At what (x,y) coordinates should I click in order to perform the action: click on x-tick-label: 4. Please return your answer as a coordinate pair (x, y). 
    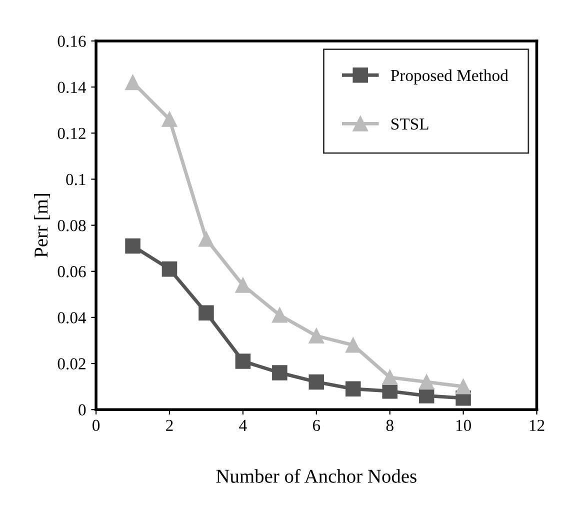
    Looking at the image, I should click on (243, 425).